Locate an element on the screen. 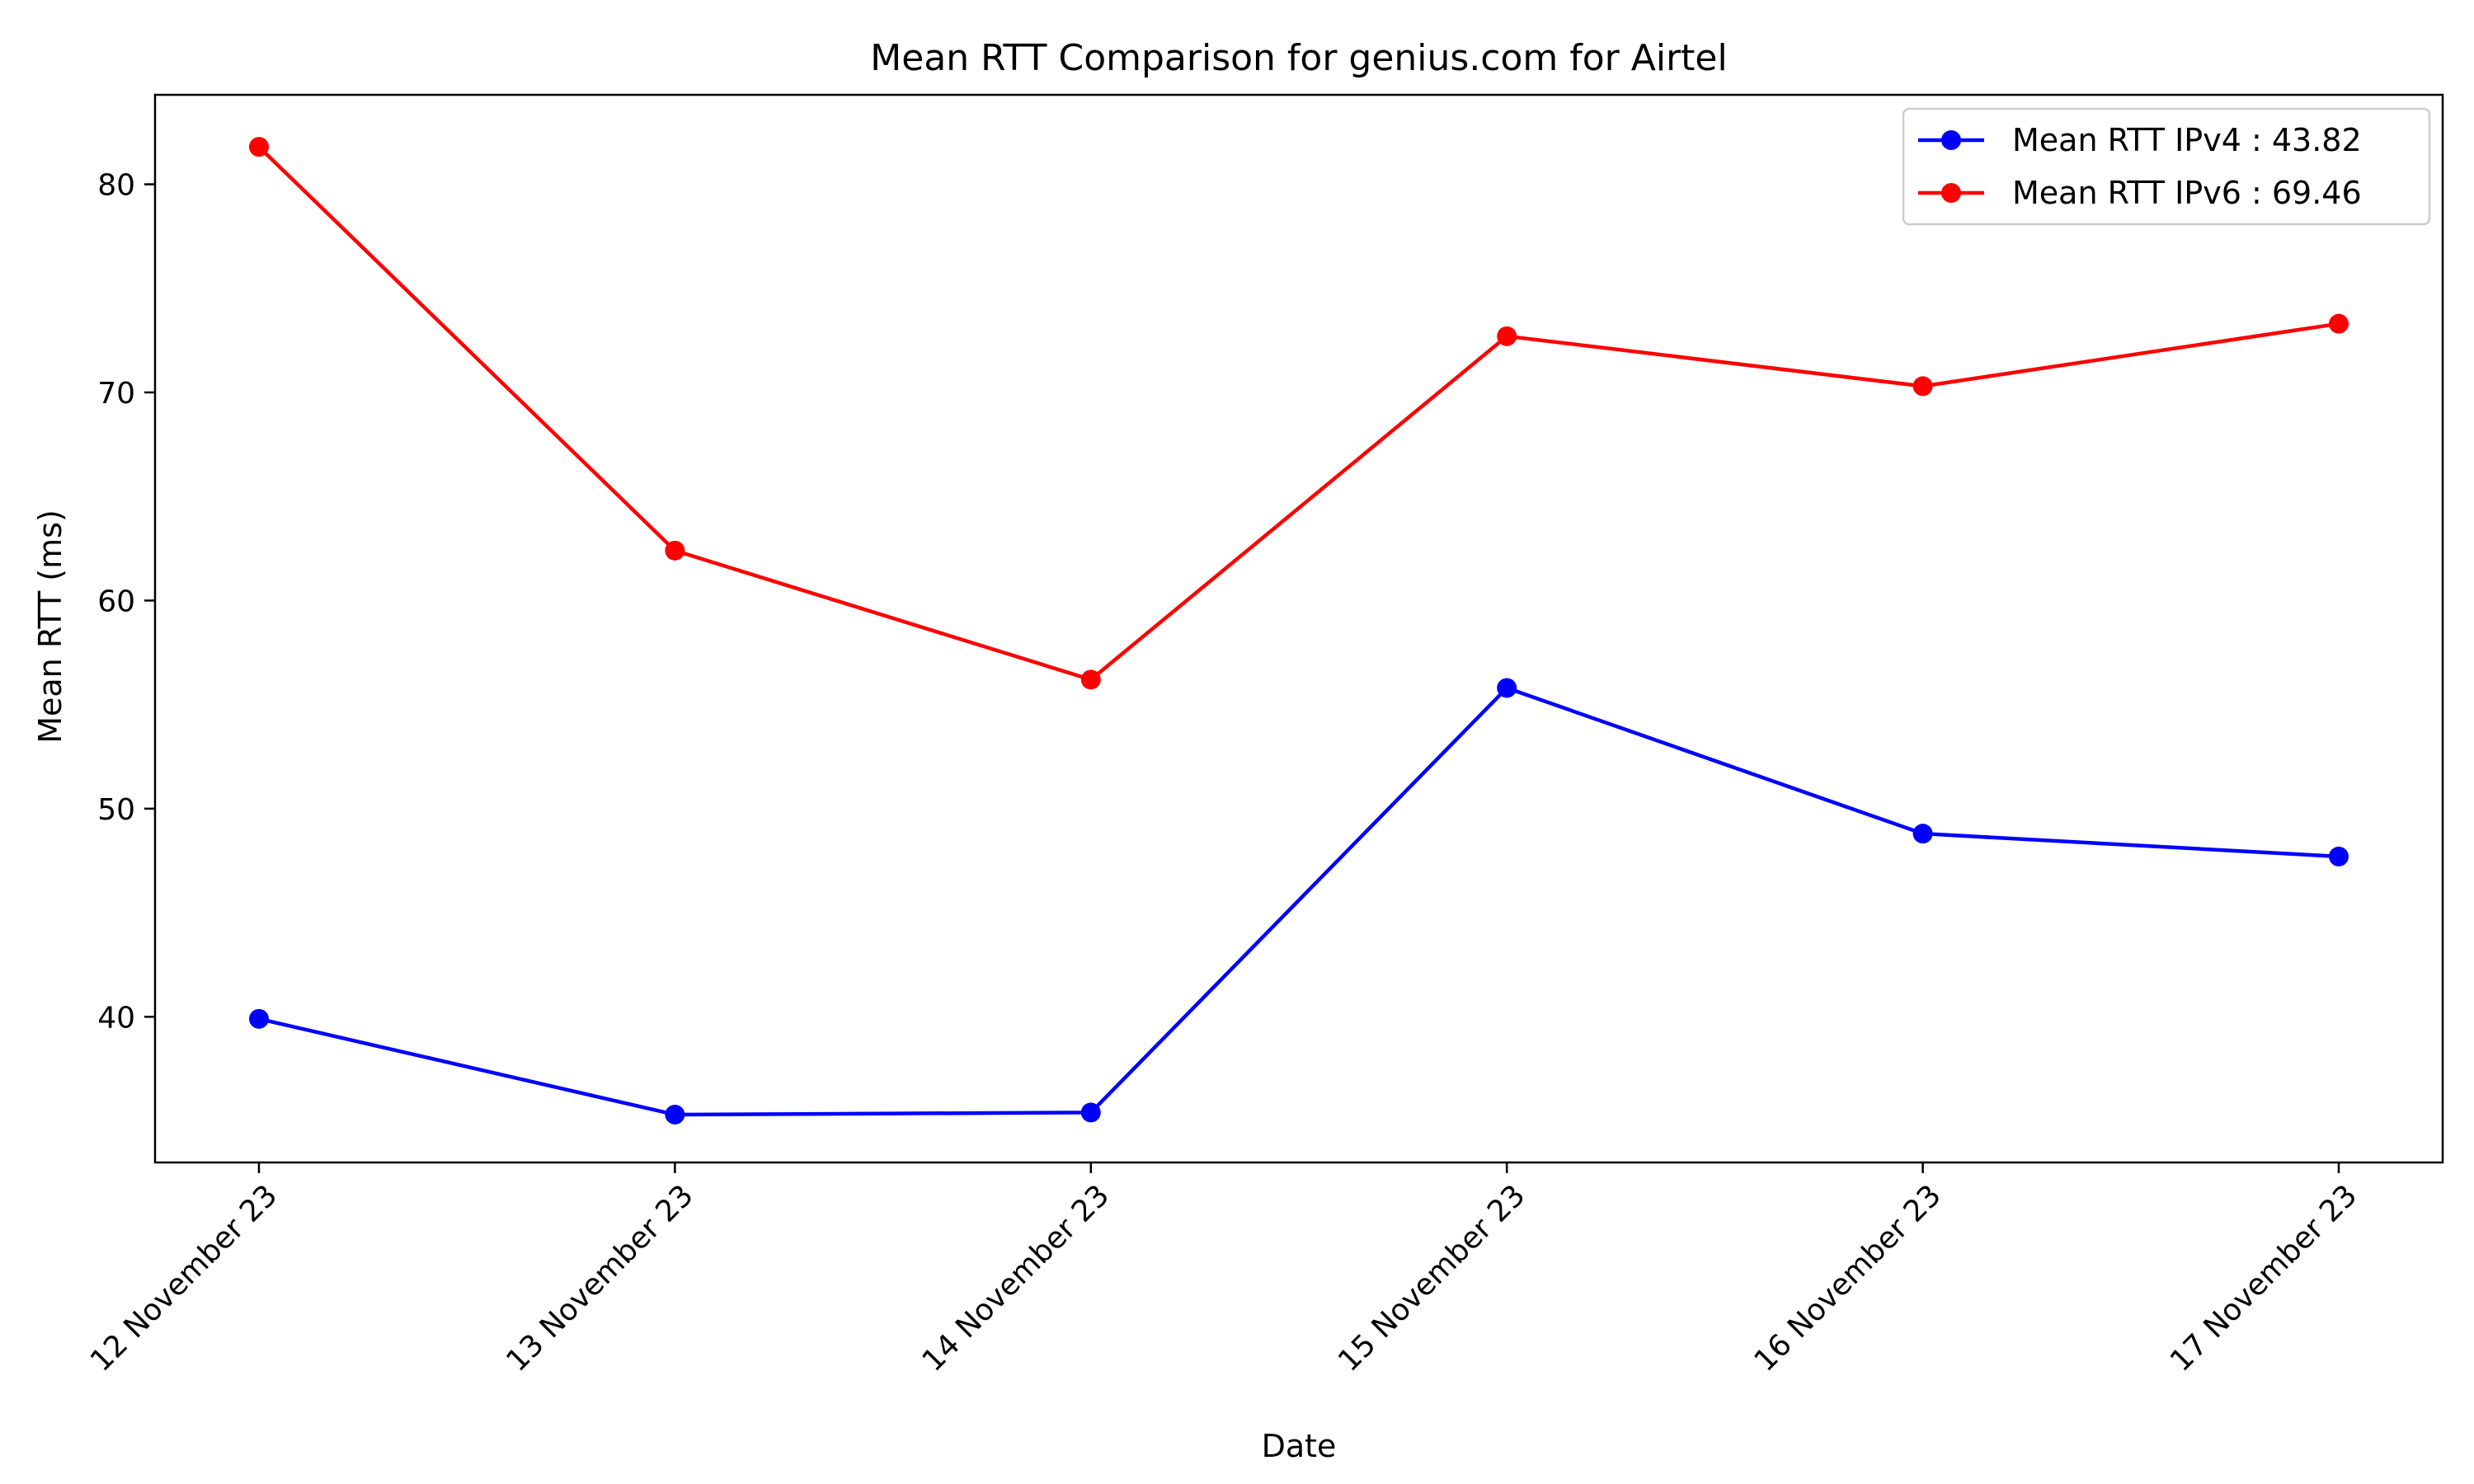  legend-label: Mean RTT IPv6 : 69.46 is located at coordinates (2187, 193).